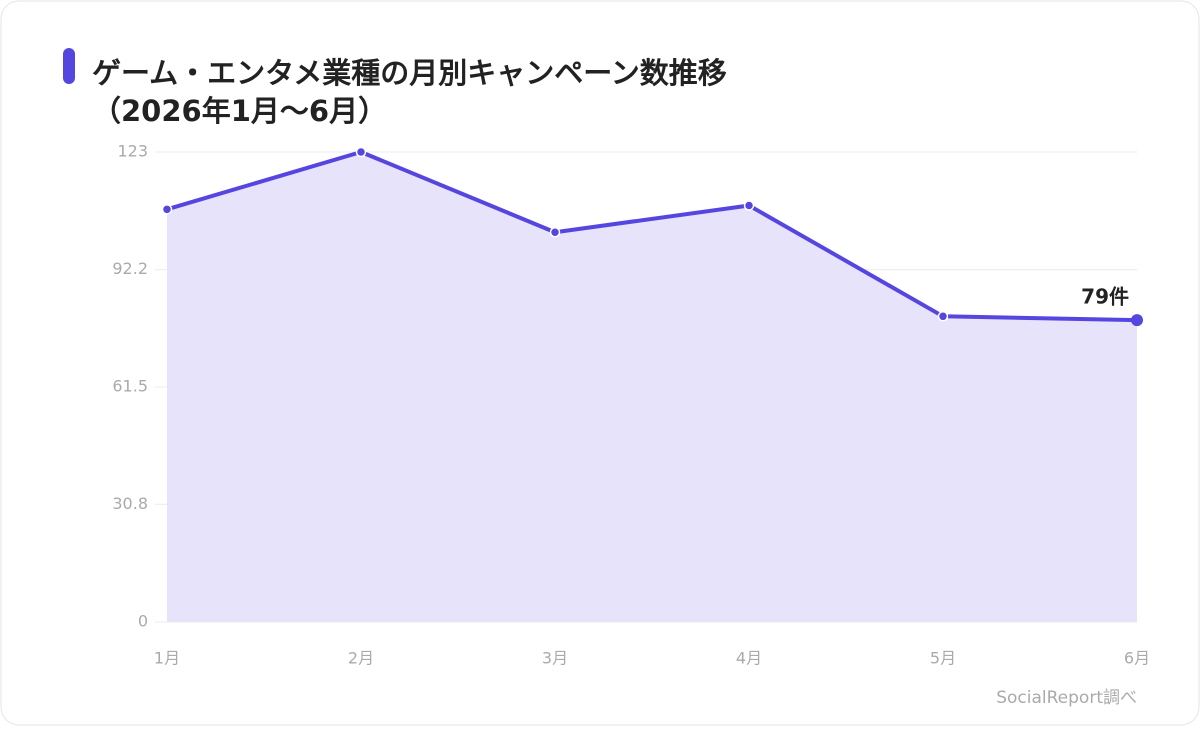  I want to click on value-label: 79件, so click(1105, 297).